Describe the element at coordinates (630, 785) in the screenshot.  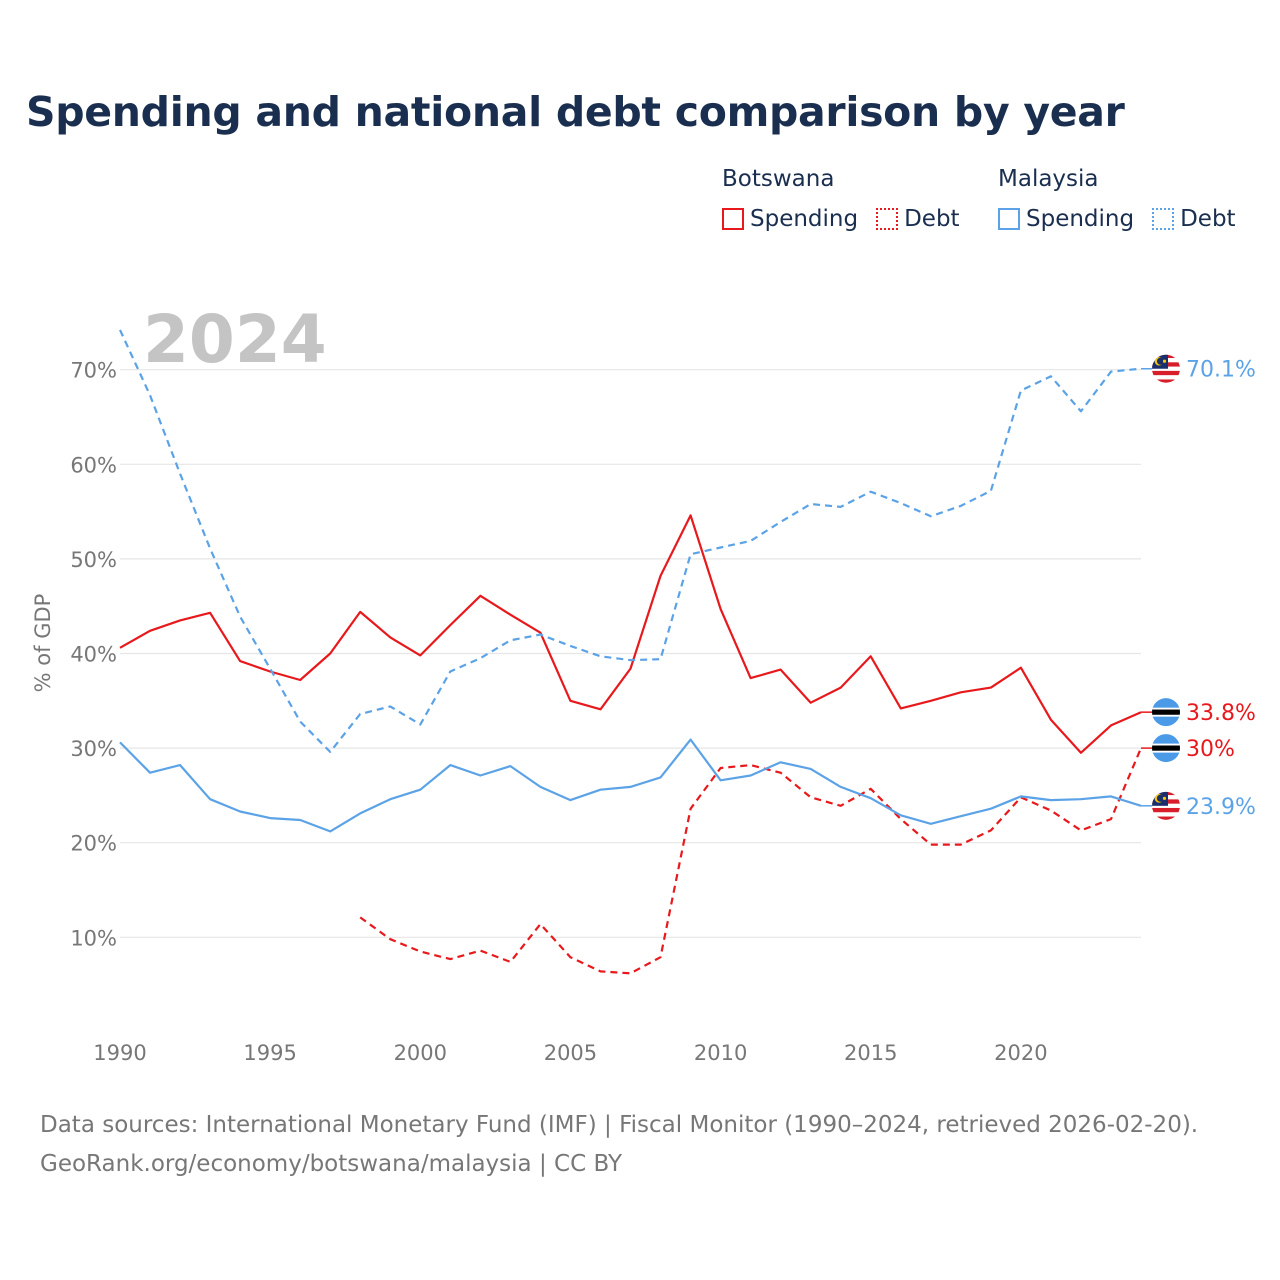
I see `series-line-malaysia-spending` at that location.